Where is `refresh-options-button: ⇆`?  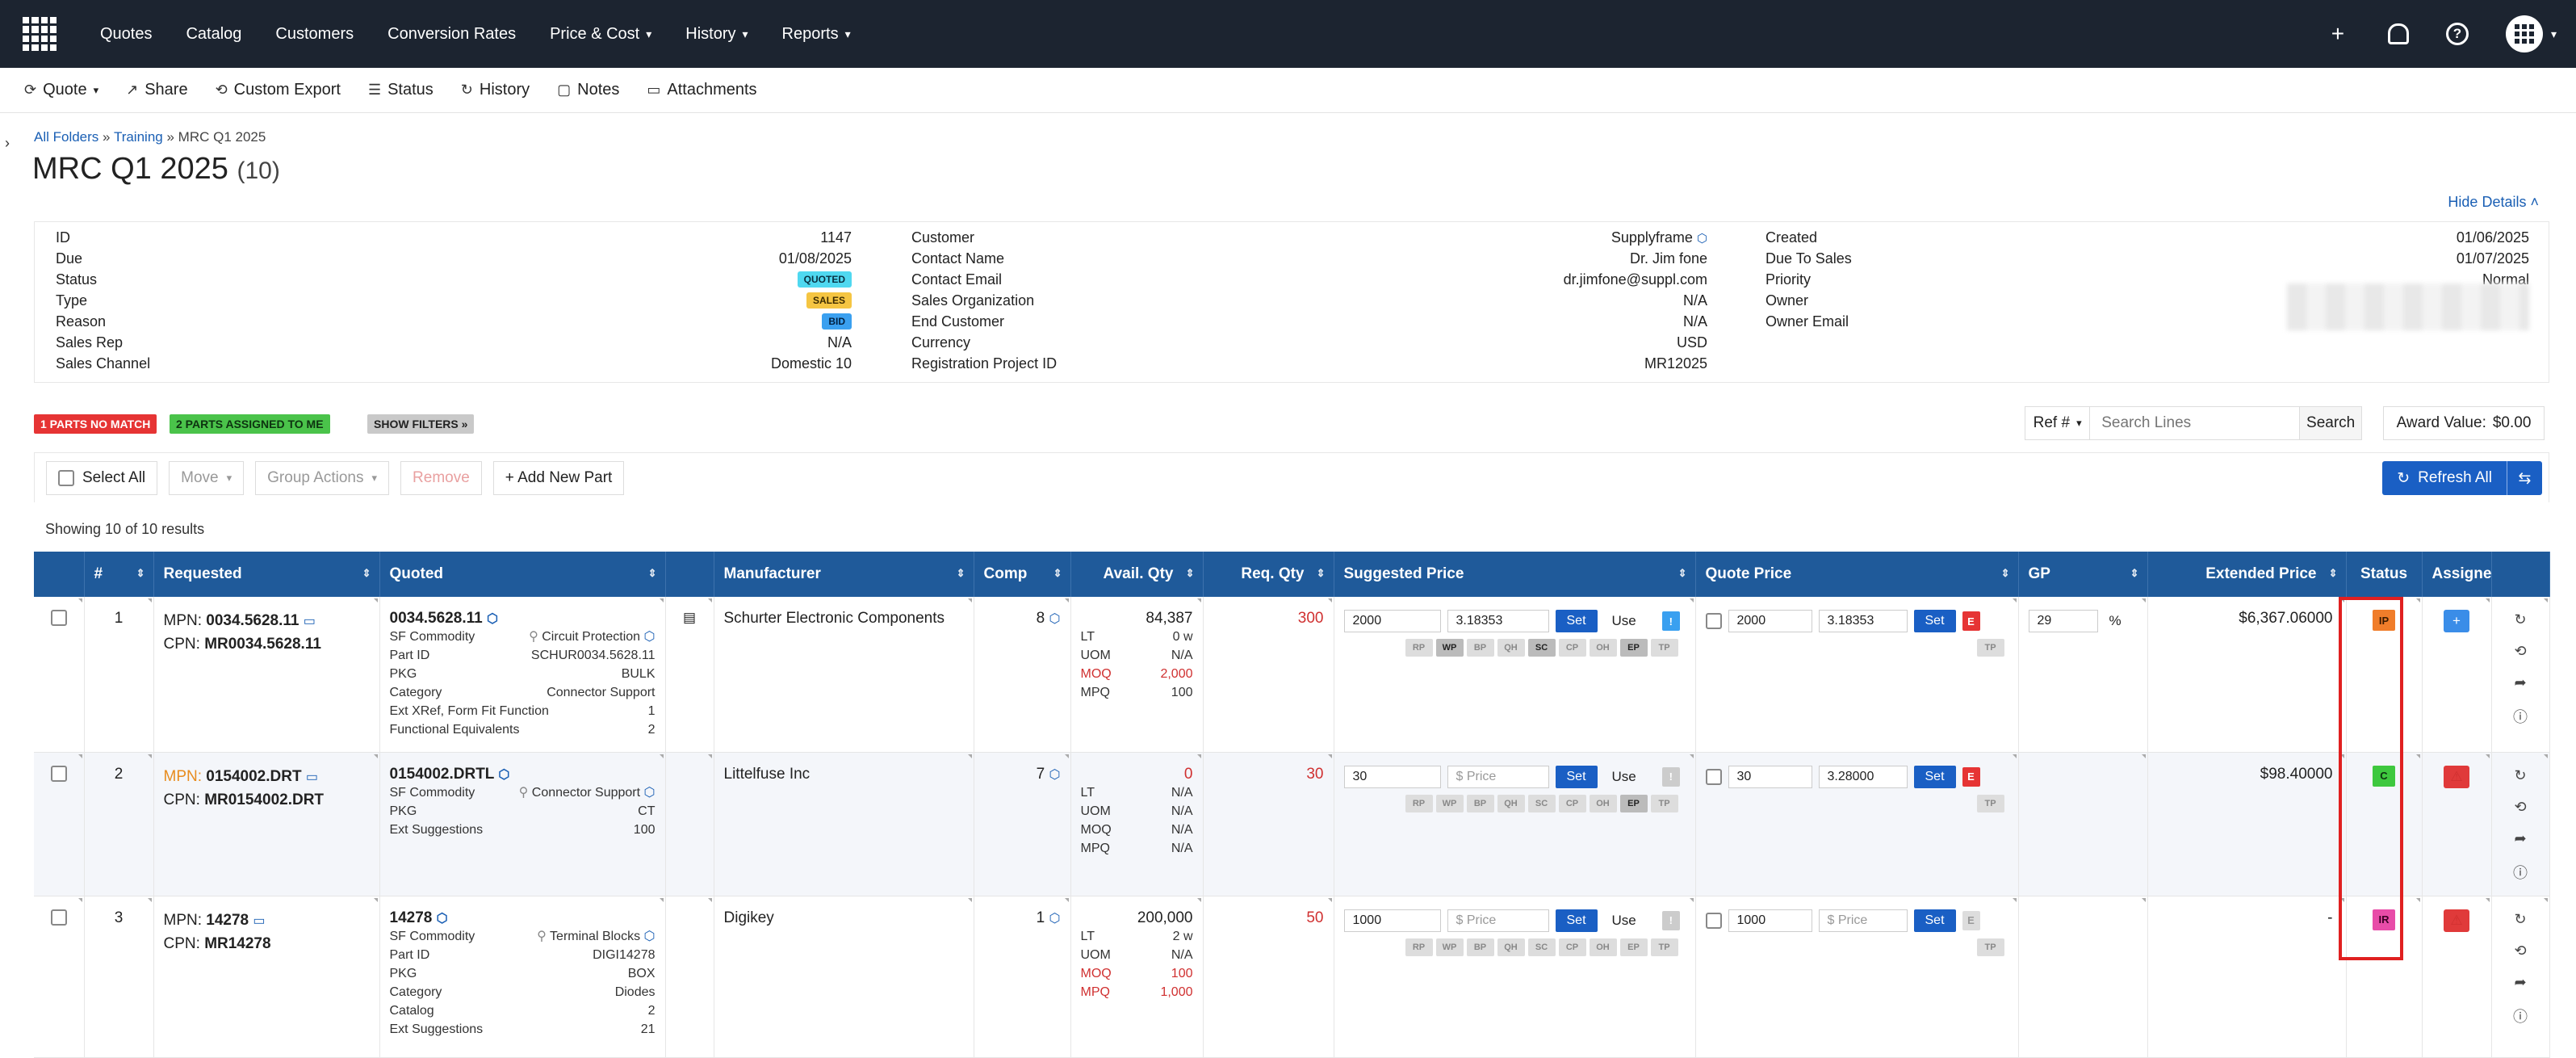 refresh-options-button: ⇆ is located at coordinates (2524, 478).